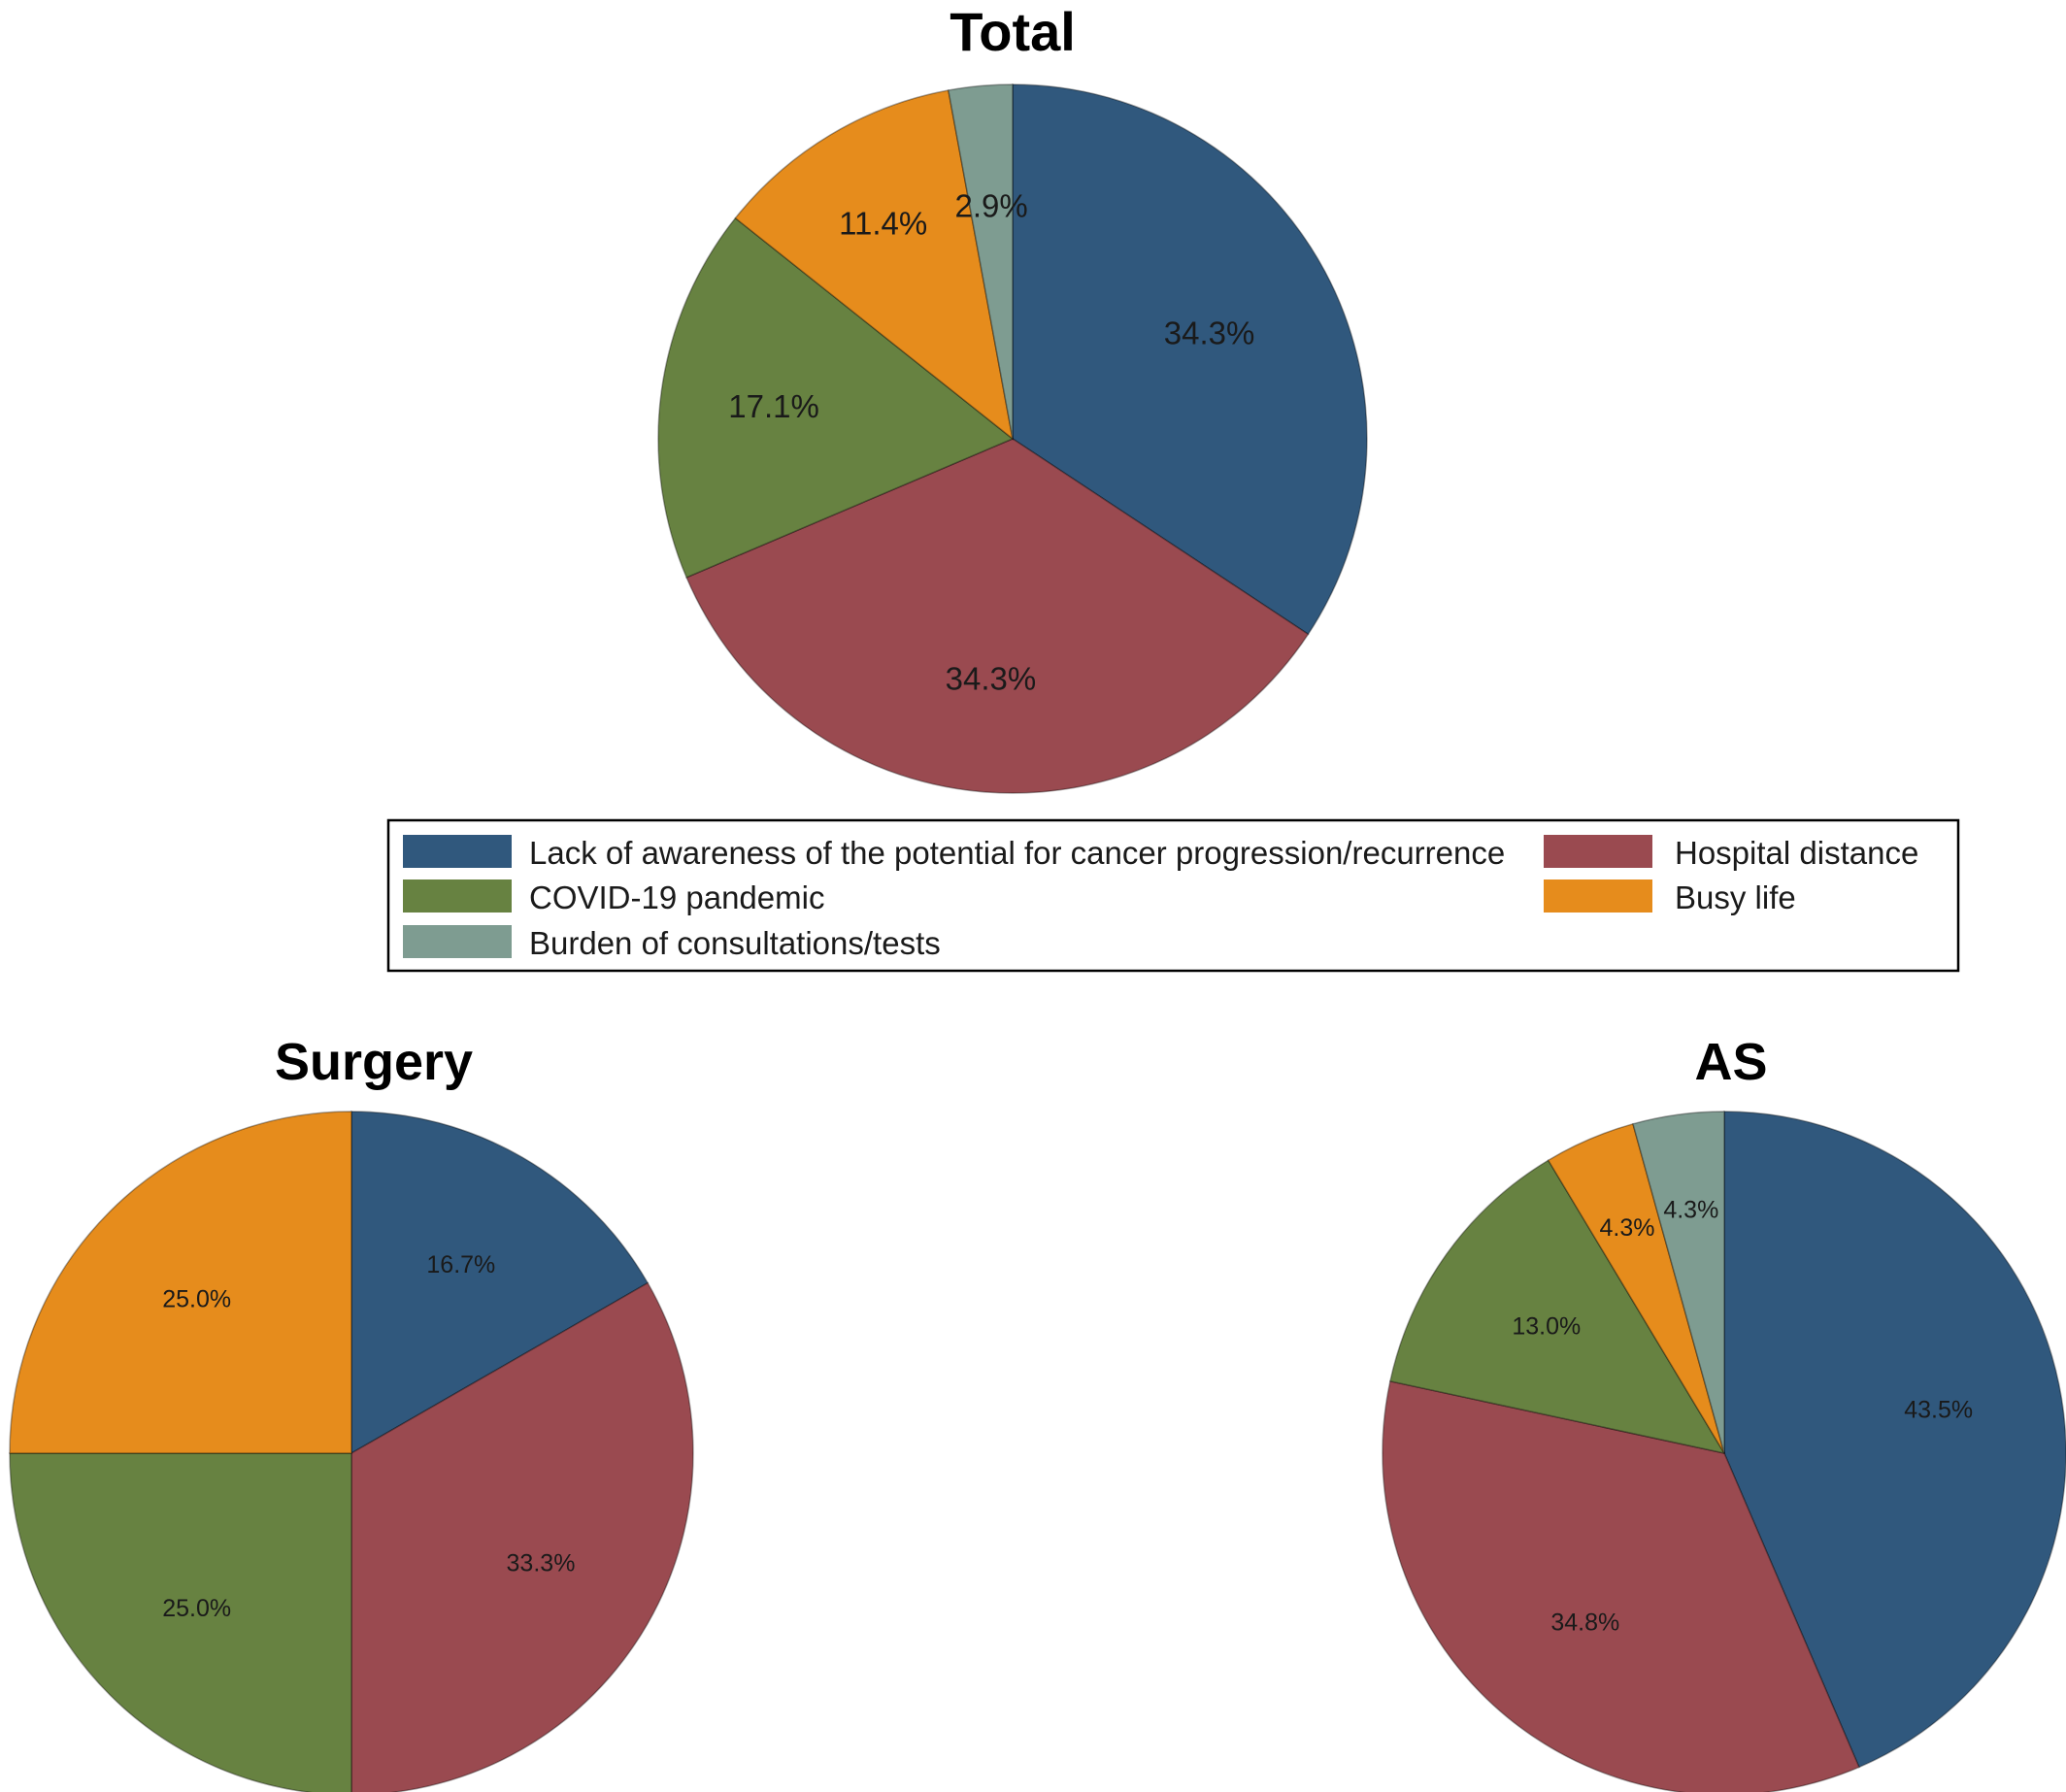 The image size is (2066, 1792). What do you see at coordinates (773, 406) in the screenshot?
I see `pie-slice-label-total-covid-19-pandemic: 17.1%` at bounding box center [773, 406].